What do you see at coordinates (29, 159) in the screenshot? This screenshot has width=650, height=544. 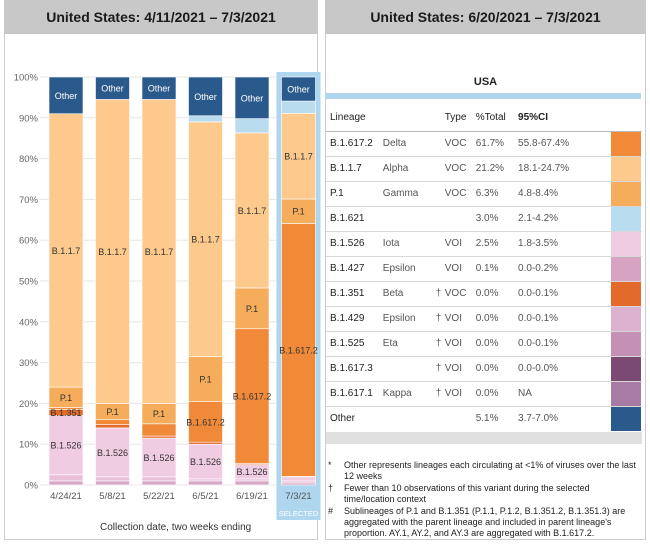 I see `y-tick-label: 80%` at bounding box center [29, 159].